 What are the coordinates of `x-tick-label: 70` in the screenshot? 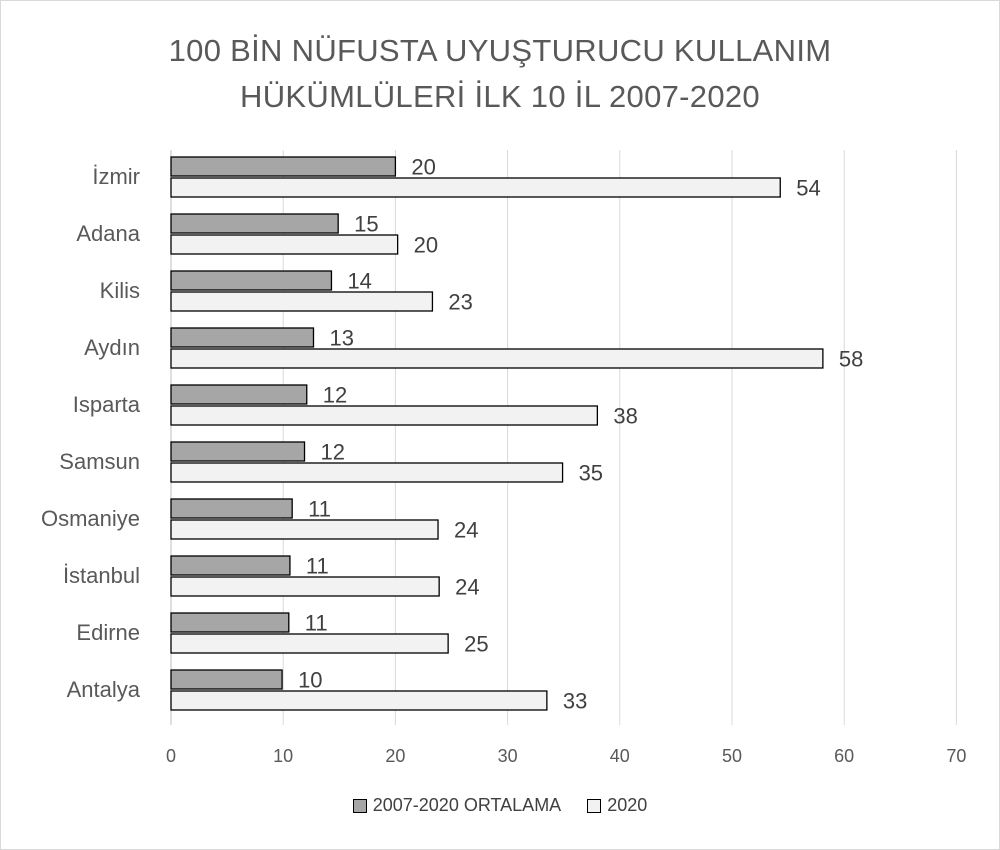 It's located at (956, 756).